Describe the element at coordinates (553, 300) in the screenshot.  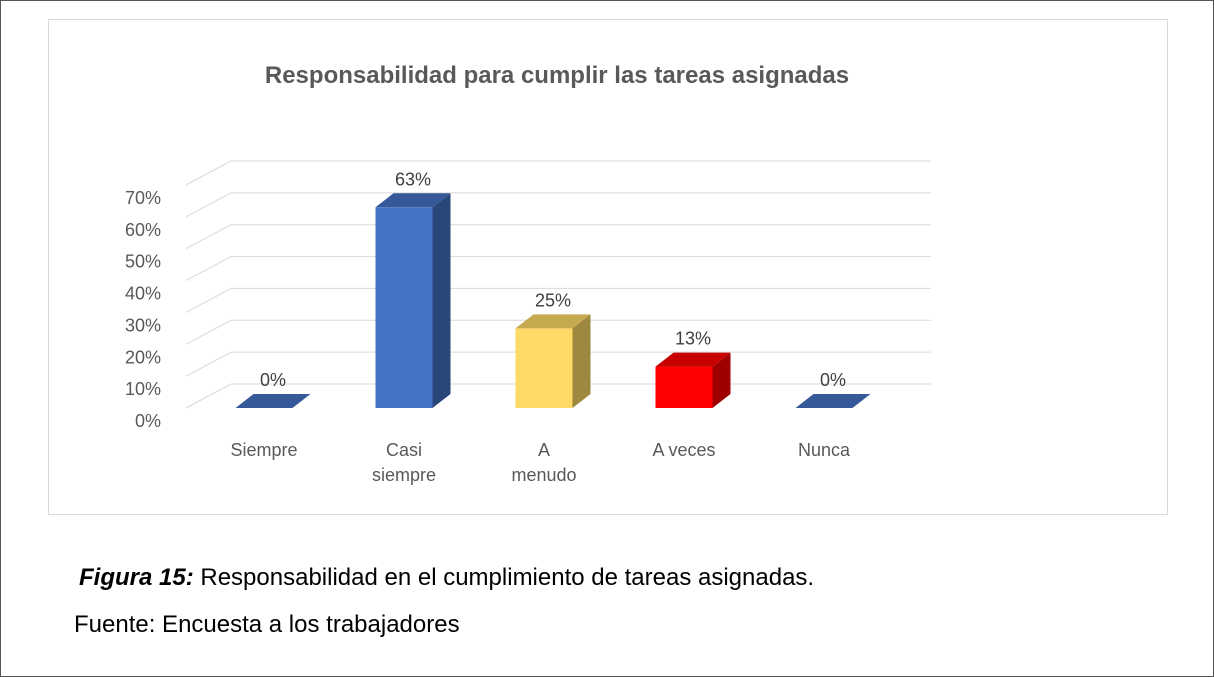
I see `value-label: 25%` at that location.